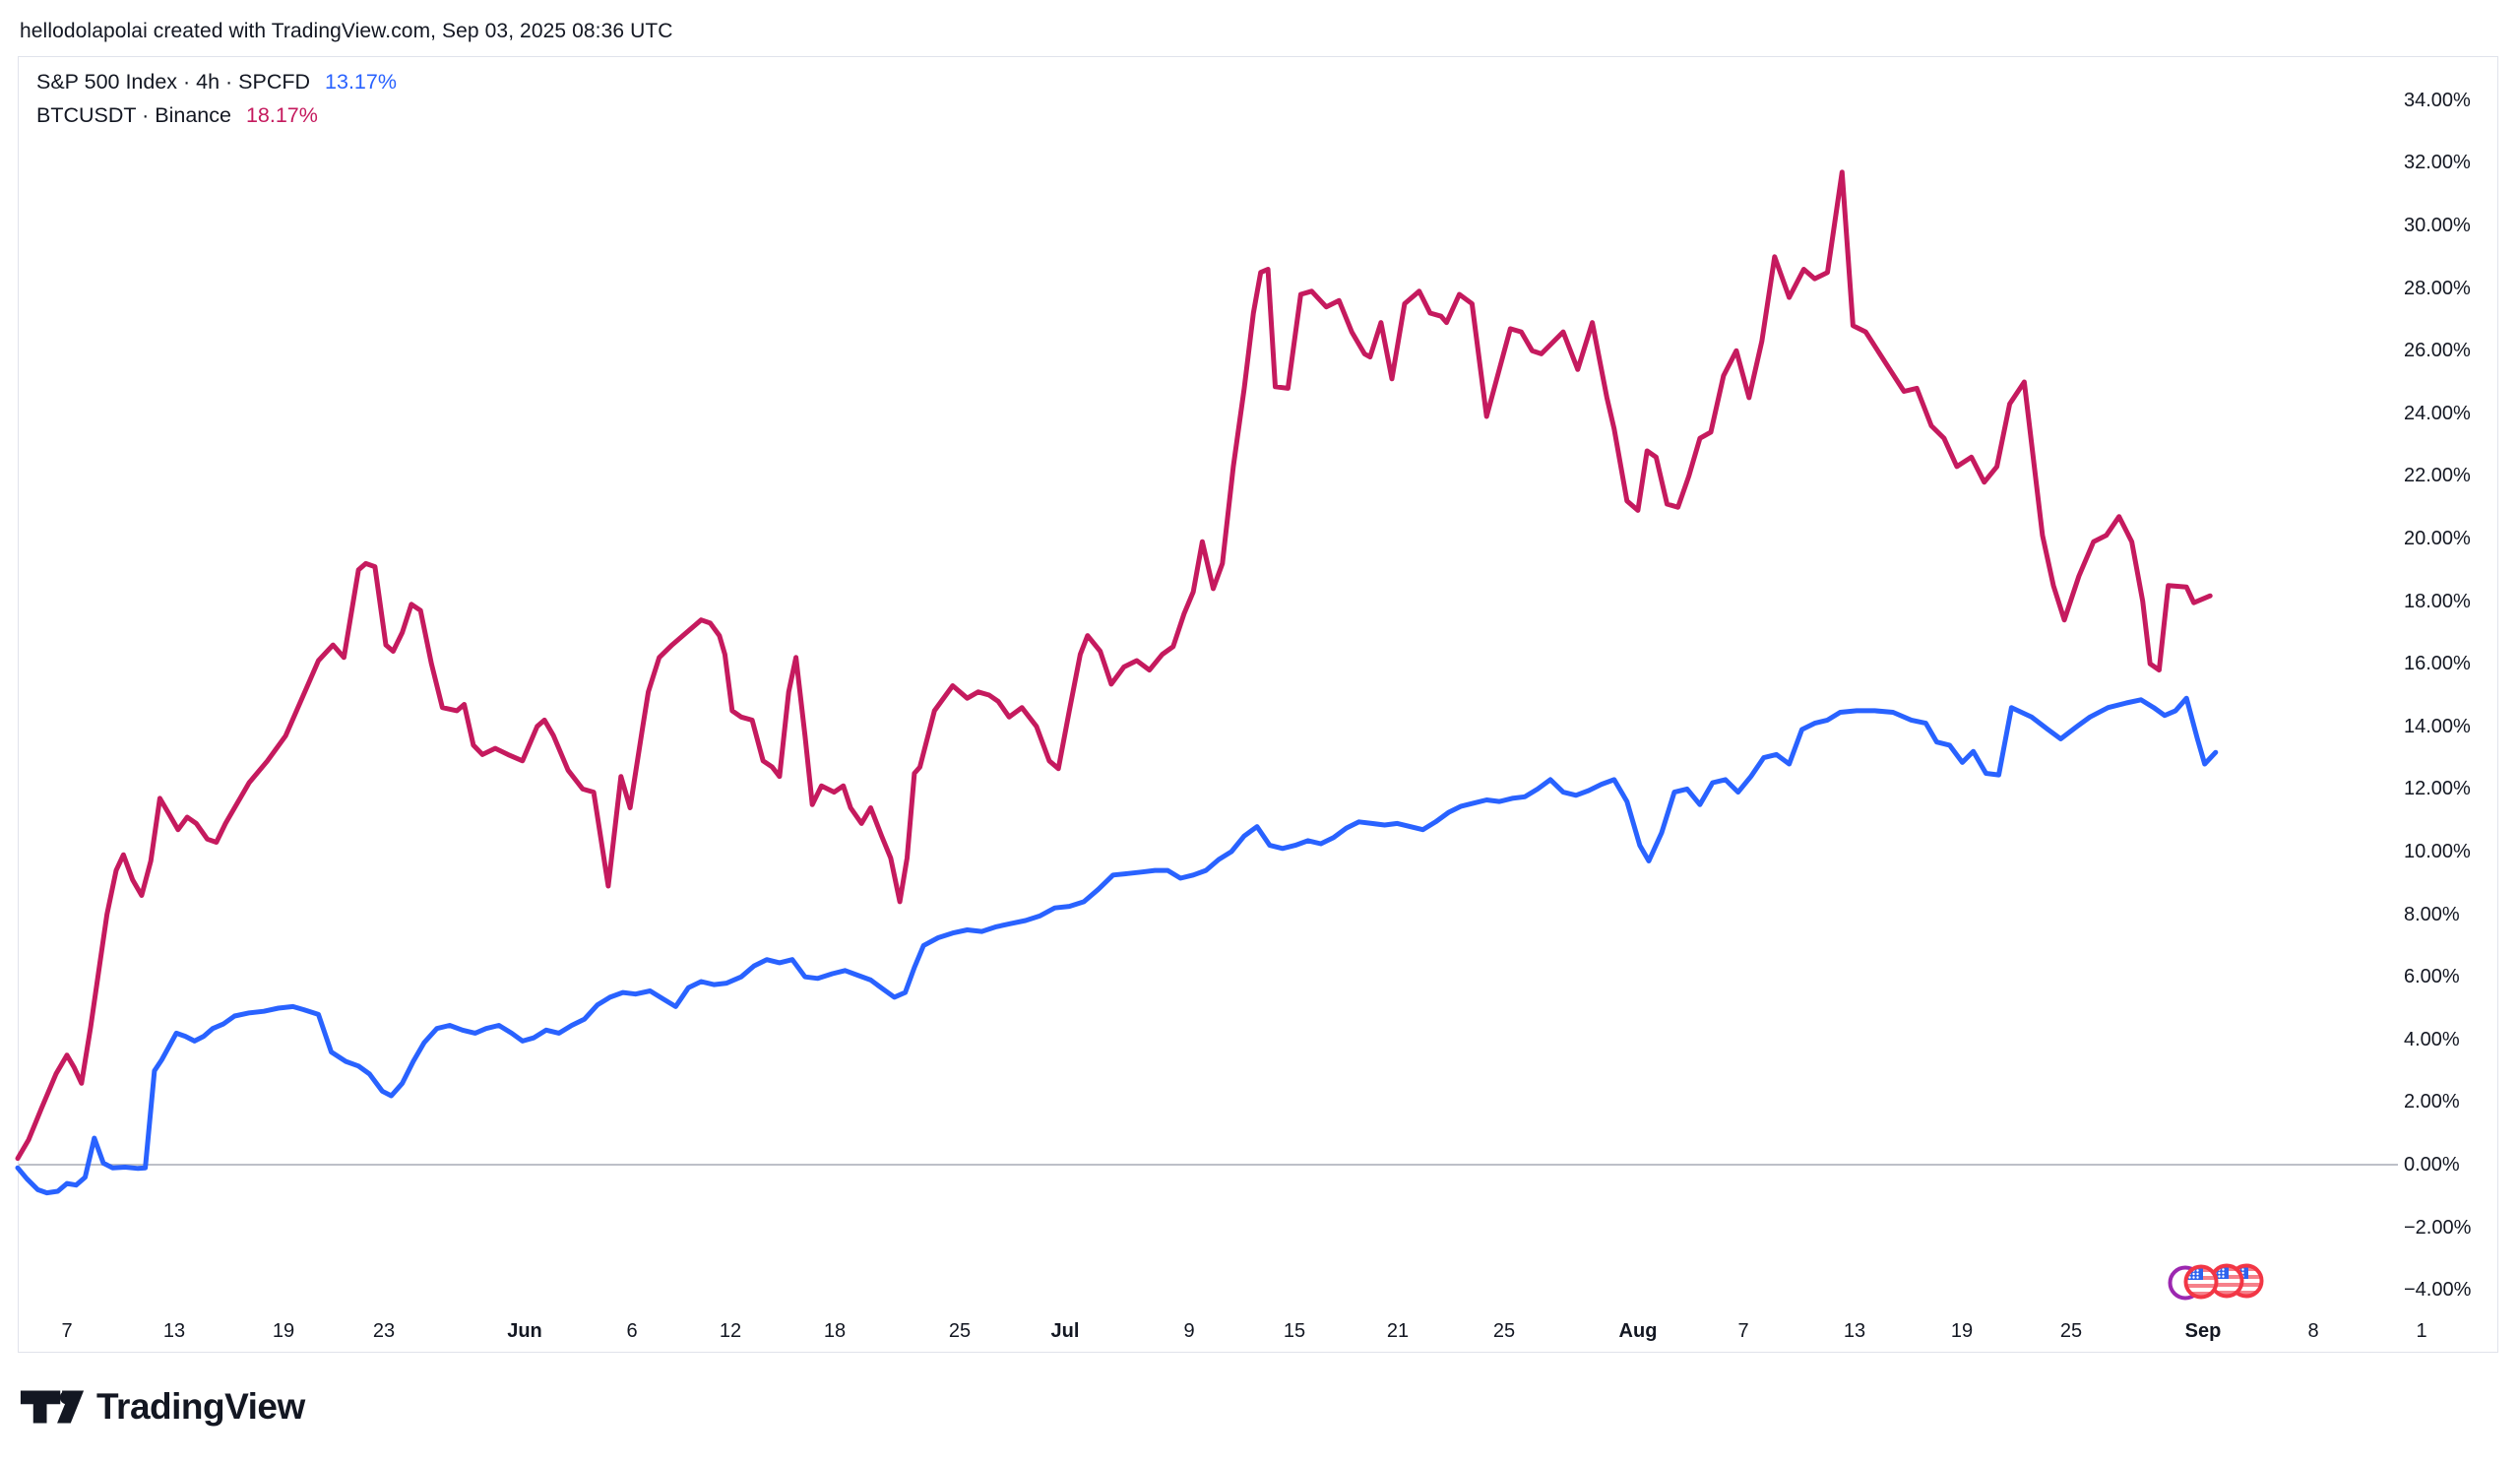 This screenshot has height=1463, width=2520. Describe the element at coordinates (2437, 100) in the screenshot. I see `price-axis-label: 34.00%` at that location.